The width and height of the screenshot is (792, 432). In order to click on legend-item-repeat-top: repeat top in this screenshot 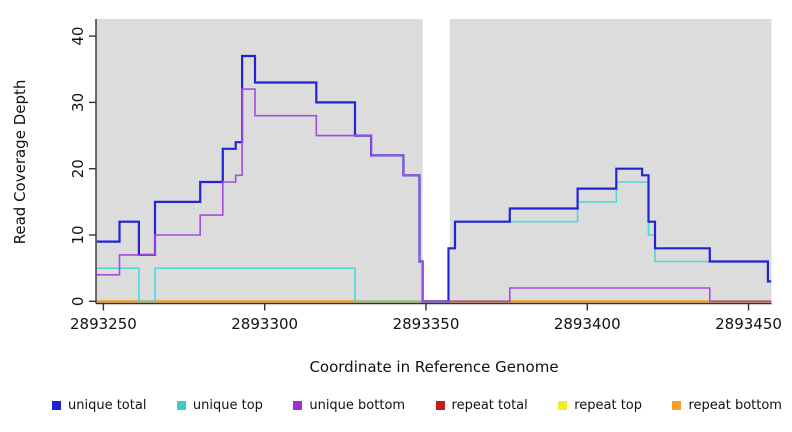, I will do `click(600, 405)`.